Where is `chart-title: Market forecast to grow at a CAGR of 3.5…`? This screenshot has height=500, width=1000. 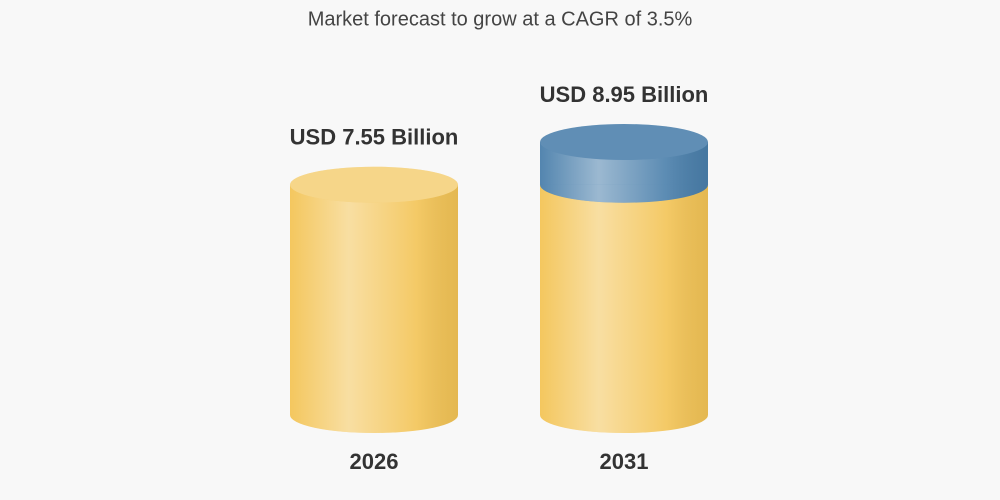
chart-title: Market forecast to grow at a CAGR of 3.5… is located at coordinates (500, 19).